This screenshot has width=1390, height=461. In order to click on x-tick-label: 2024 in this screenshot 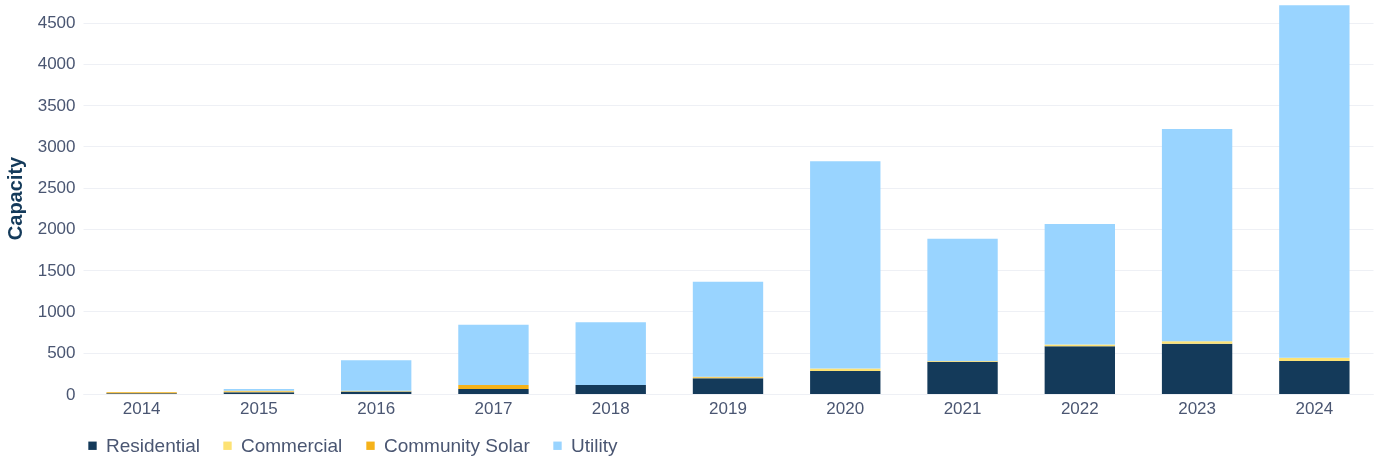, I will do `click(1314, 408)`.